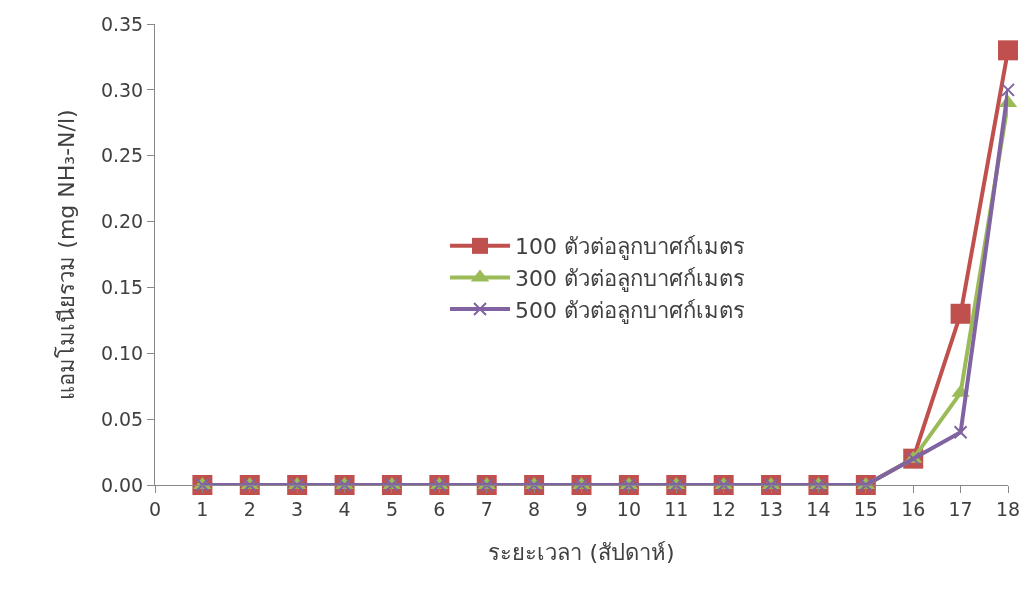 The height and width of the screenshot is (606, 1025). What do you see at coordinates (122, 155) in the screenshot?
I see `y-tick-label: 0.25` at bounding box center [122, 155].